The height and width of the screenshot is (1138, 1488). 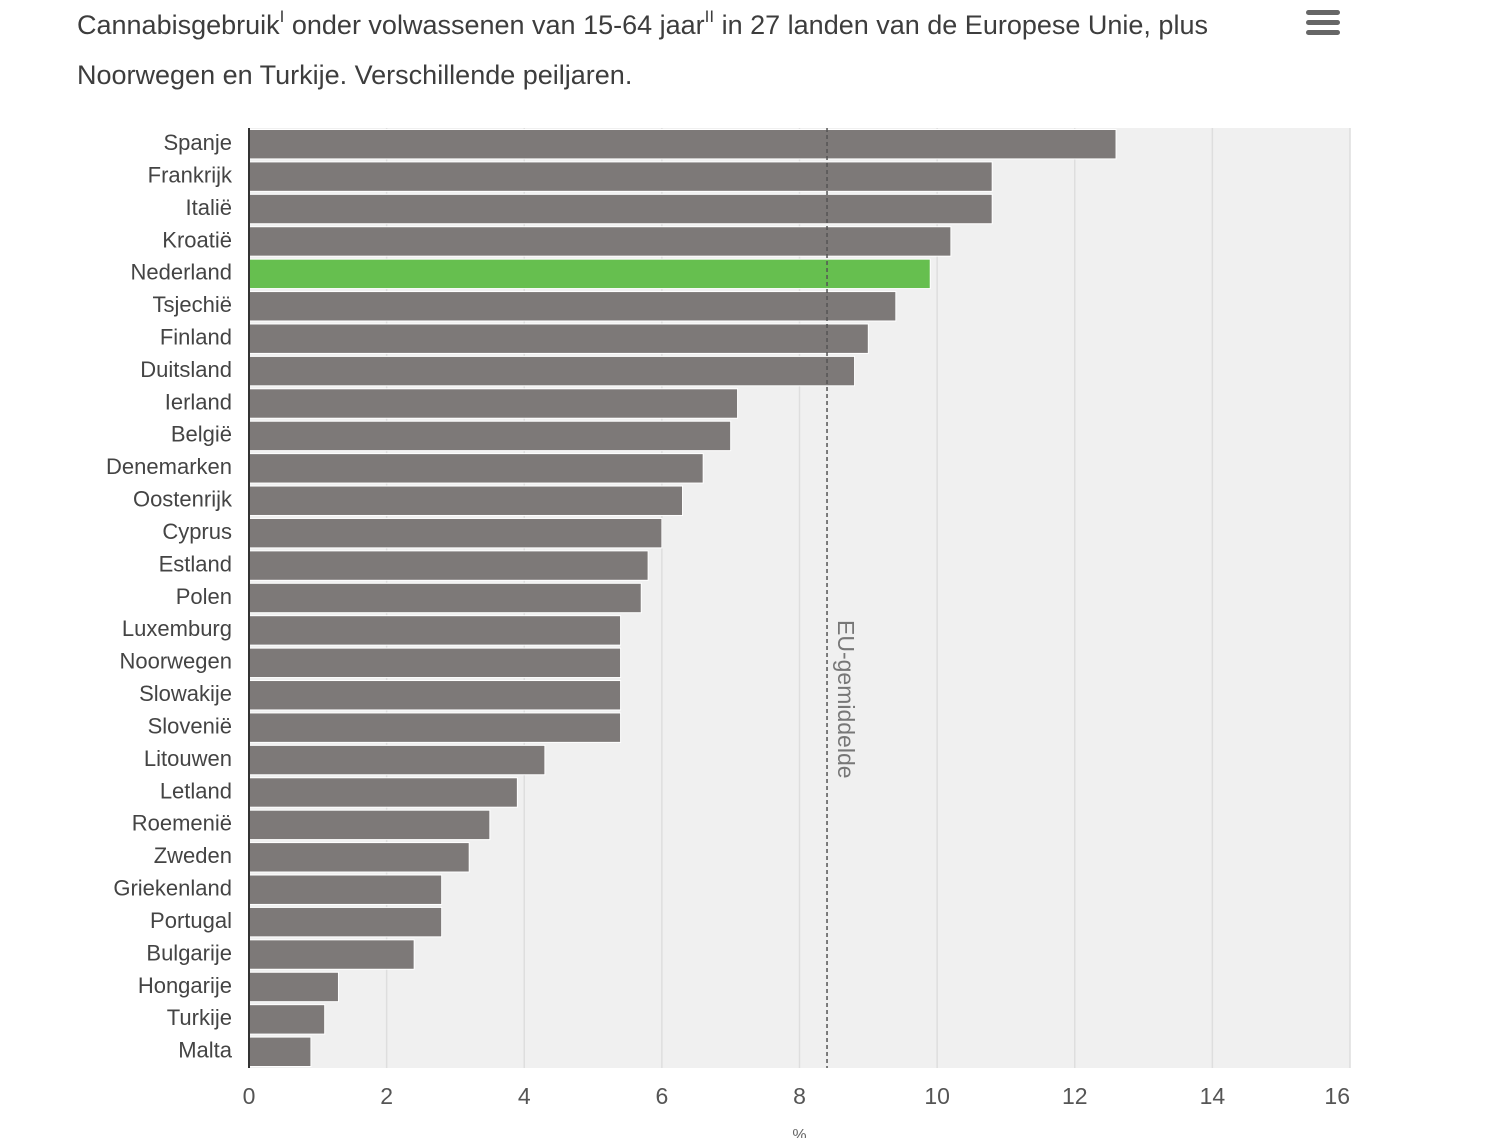 What do you see at coordinates (190, 174) in the screenshot?
I see `y-tick-label: Frankrijk` at bounding box center [190, 174].